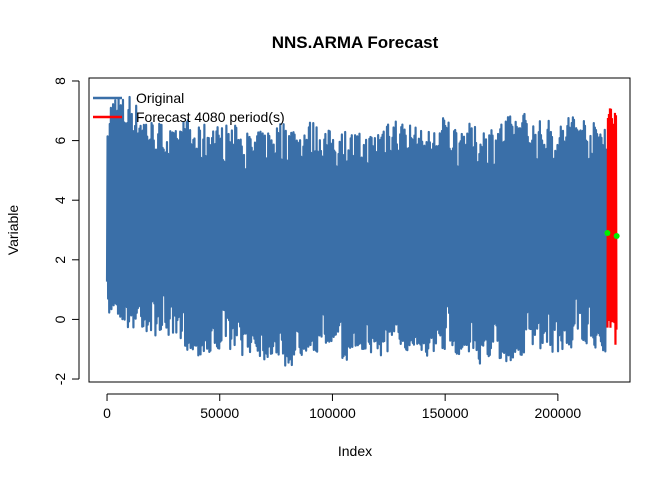 The image size is (672, 485). Describe the element at coordinates (332, 413) in the screenshot. I see `x-tick-label: 100000` at that location.